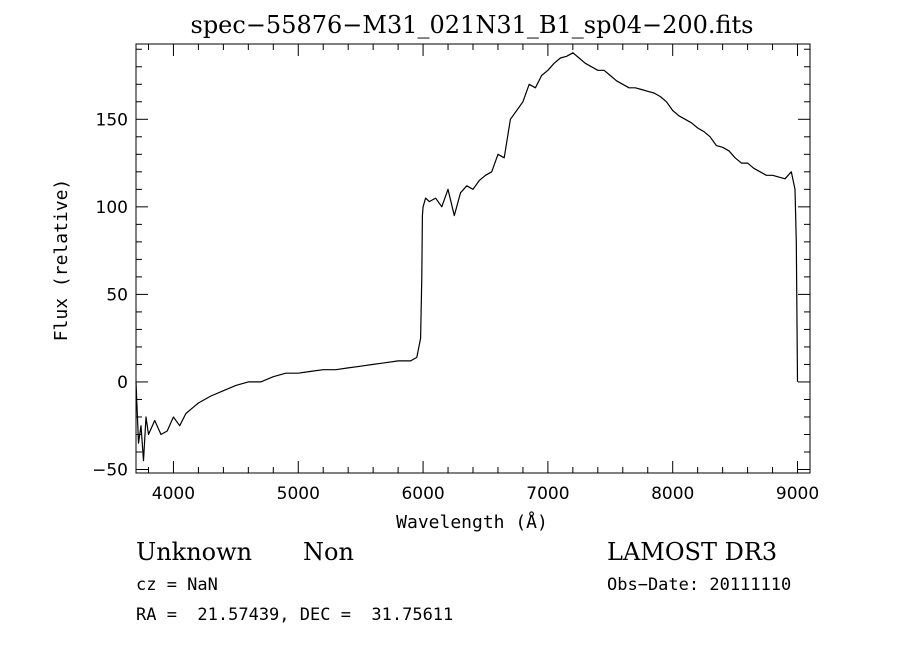 Image resolution: width=900 pixels, height=649 pixels. What do you see at coordinates (61, 260) in the screenshot?
I see `y-axis-label: Flux (relative)` at bounding box center [61, 260].